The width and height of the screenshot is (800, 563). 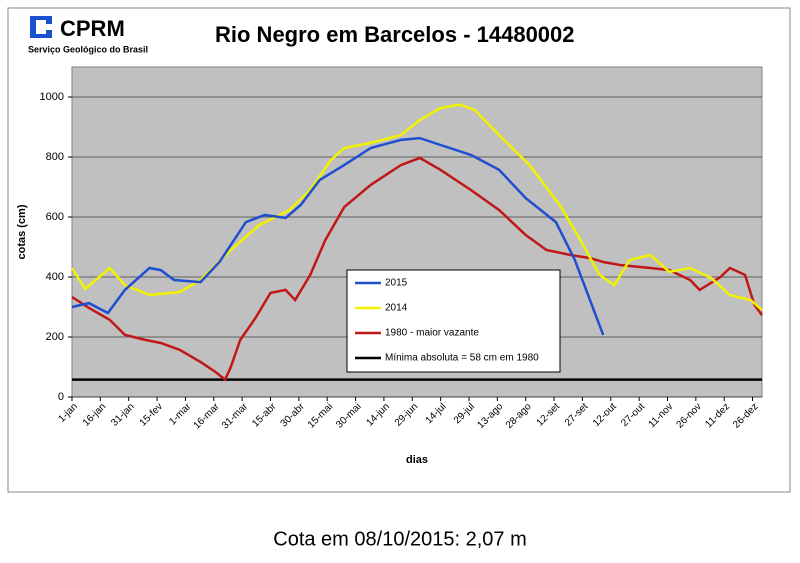 What do you see at coordinates (462, 358) in the screenshot?
I see `legend-label: Mínima absoluta = 58 cm em 1980` at bounding box center [462, 358].